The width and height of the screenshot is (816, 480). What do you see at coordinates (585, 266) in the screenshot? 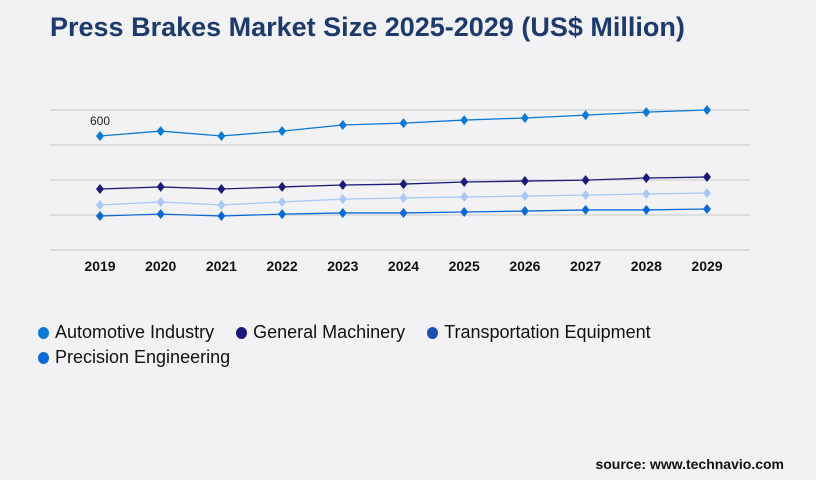
I see `x-tick-label: 2027` at bounding box center [585, 266].